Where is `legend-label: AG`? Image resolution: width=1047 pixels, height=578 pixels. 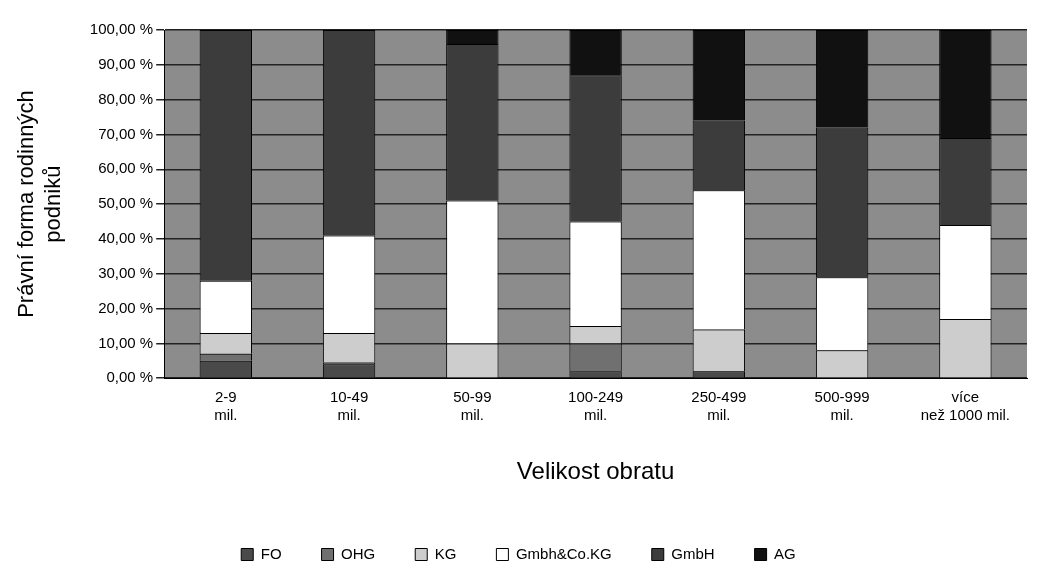 legend-label: AG is located at coordinates (785, 553).